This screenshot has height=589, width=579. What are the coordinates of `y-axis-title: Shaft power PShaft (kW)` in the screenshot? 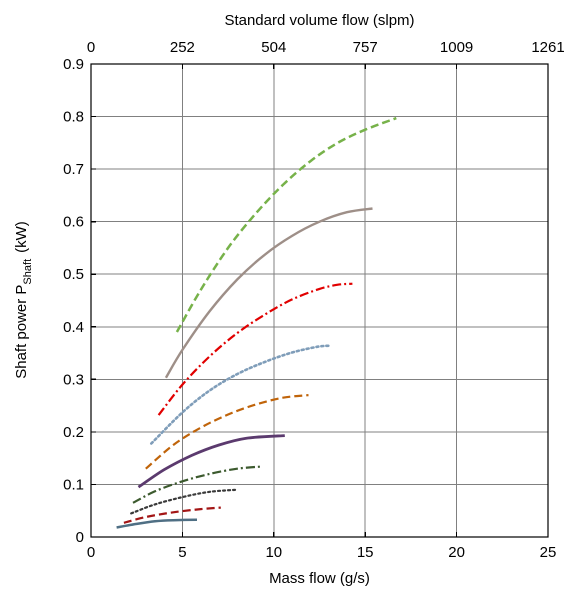 It's located at (23, 300).